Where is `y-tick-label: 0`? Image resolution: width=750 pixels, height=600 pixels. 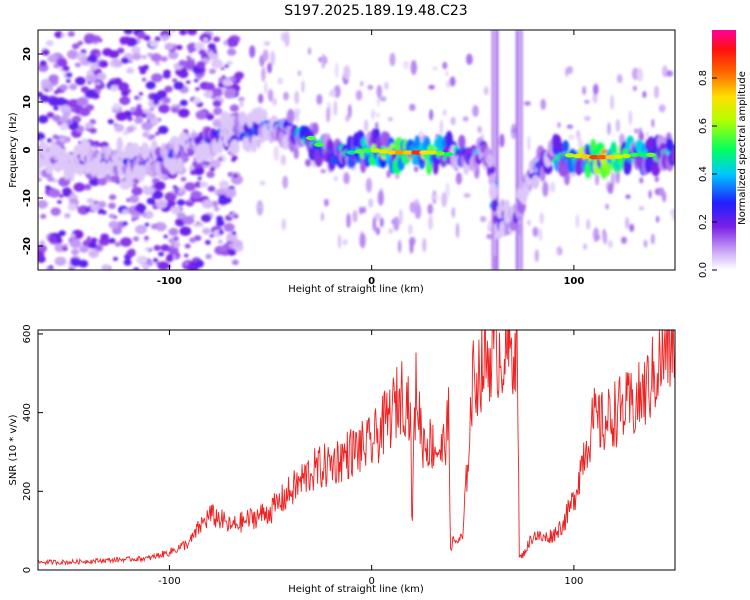
y-tick-label: 0 is located at coordinates (27, 570).